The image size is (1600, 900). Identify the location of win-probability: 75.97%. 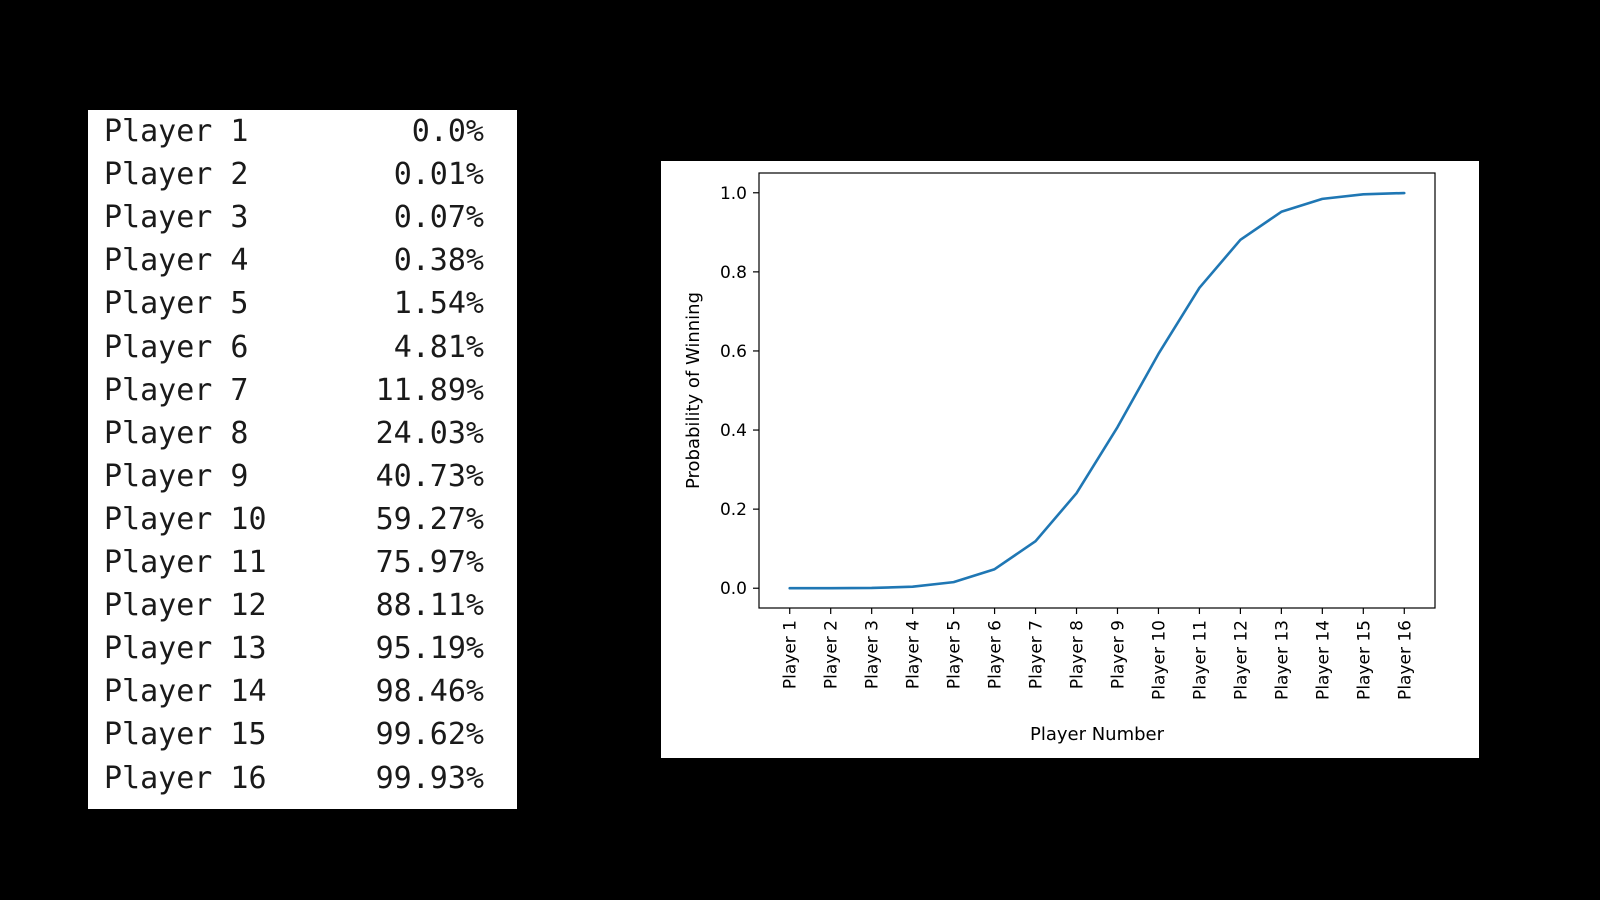
(429, 562).